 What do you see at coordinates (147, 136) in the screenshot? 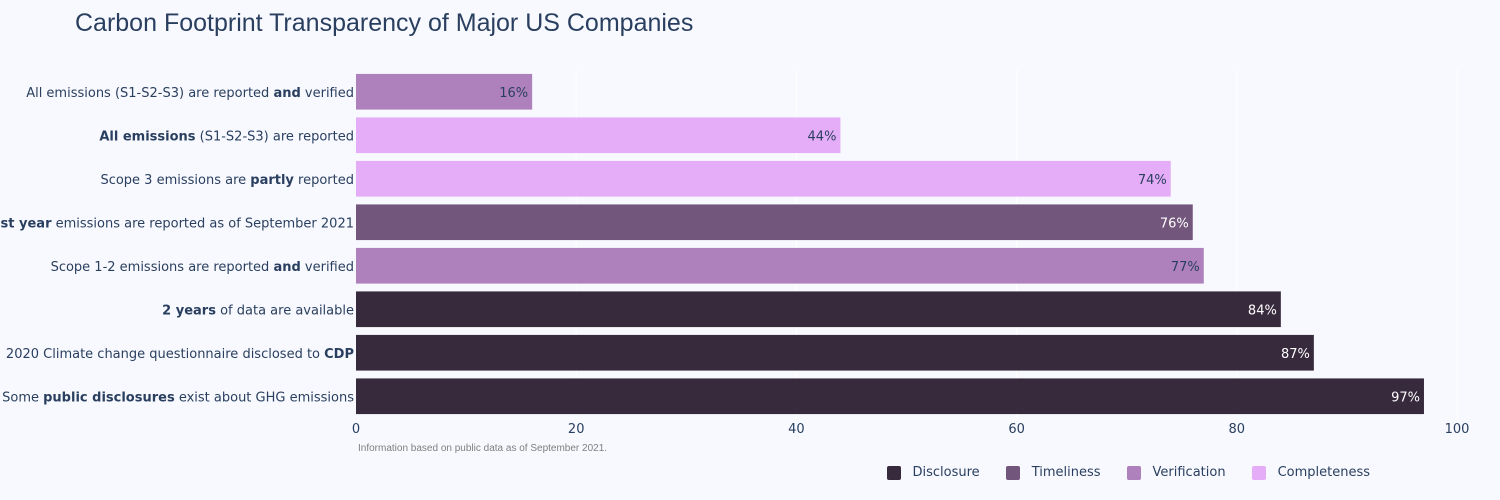
I see `category-label-part: All emissions` at bounding box center [147, 136].